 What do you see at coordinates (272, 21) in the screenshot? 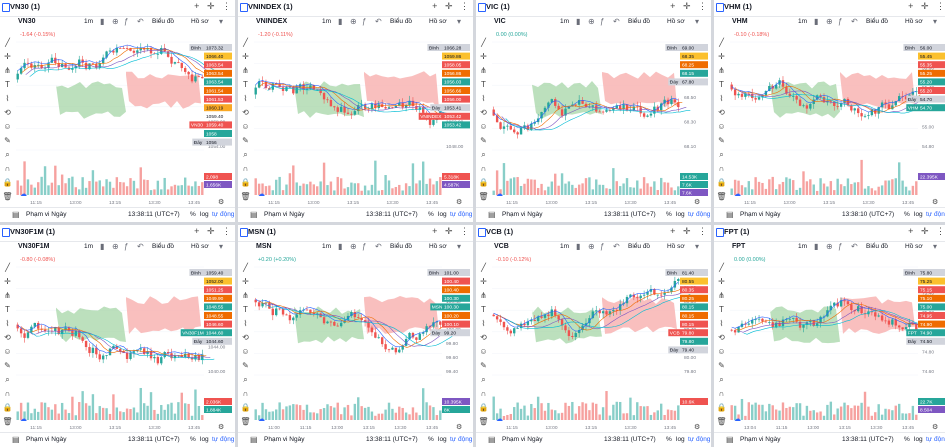
I see `symbol-input: VNINDEX` at bounding box center [272, 21].